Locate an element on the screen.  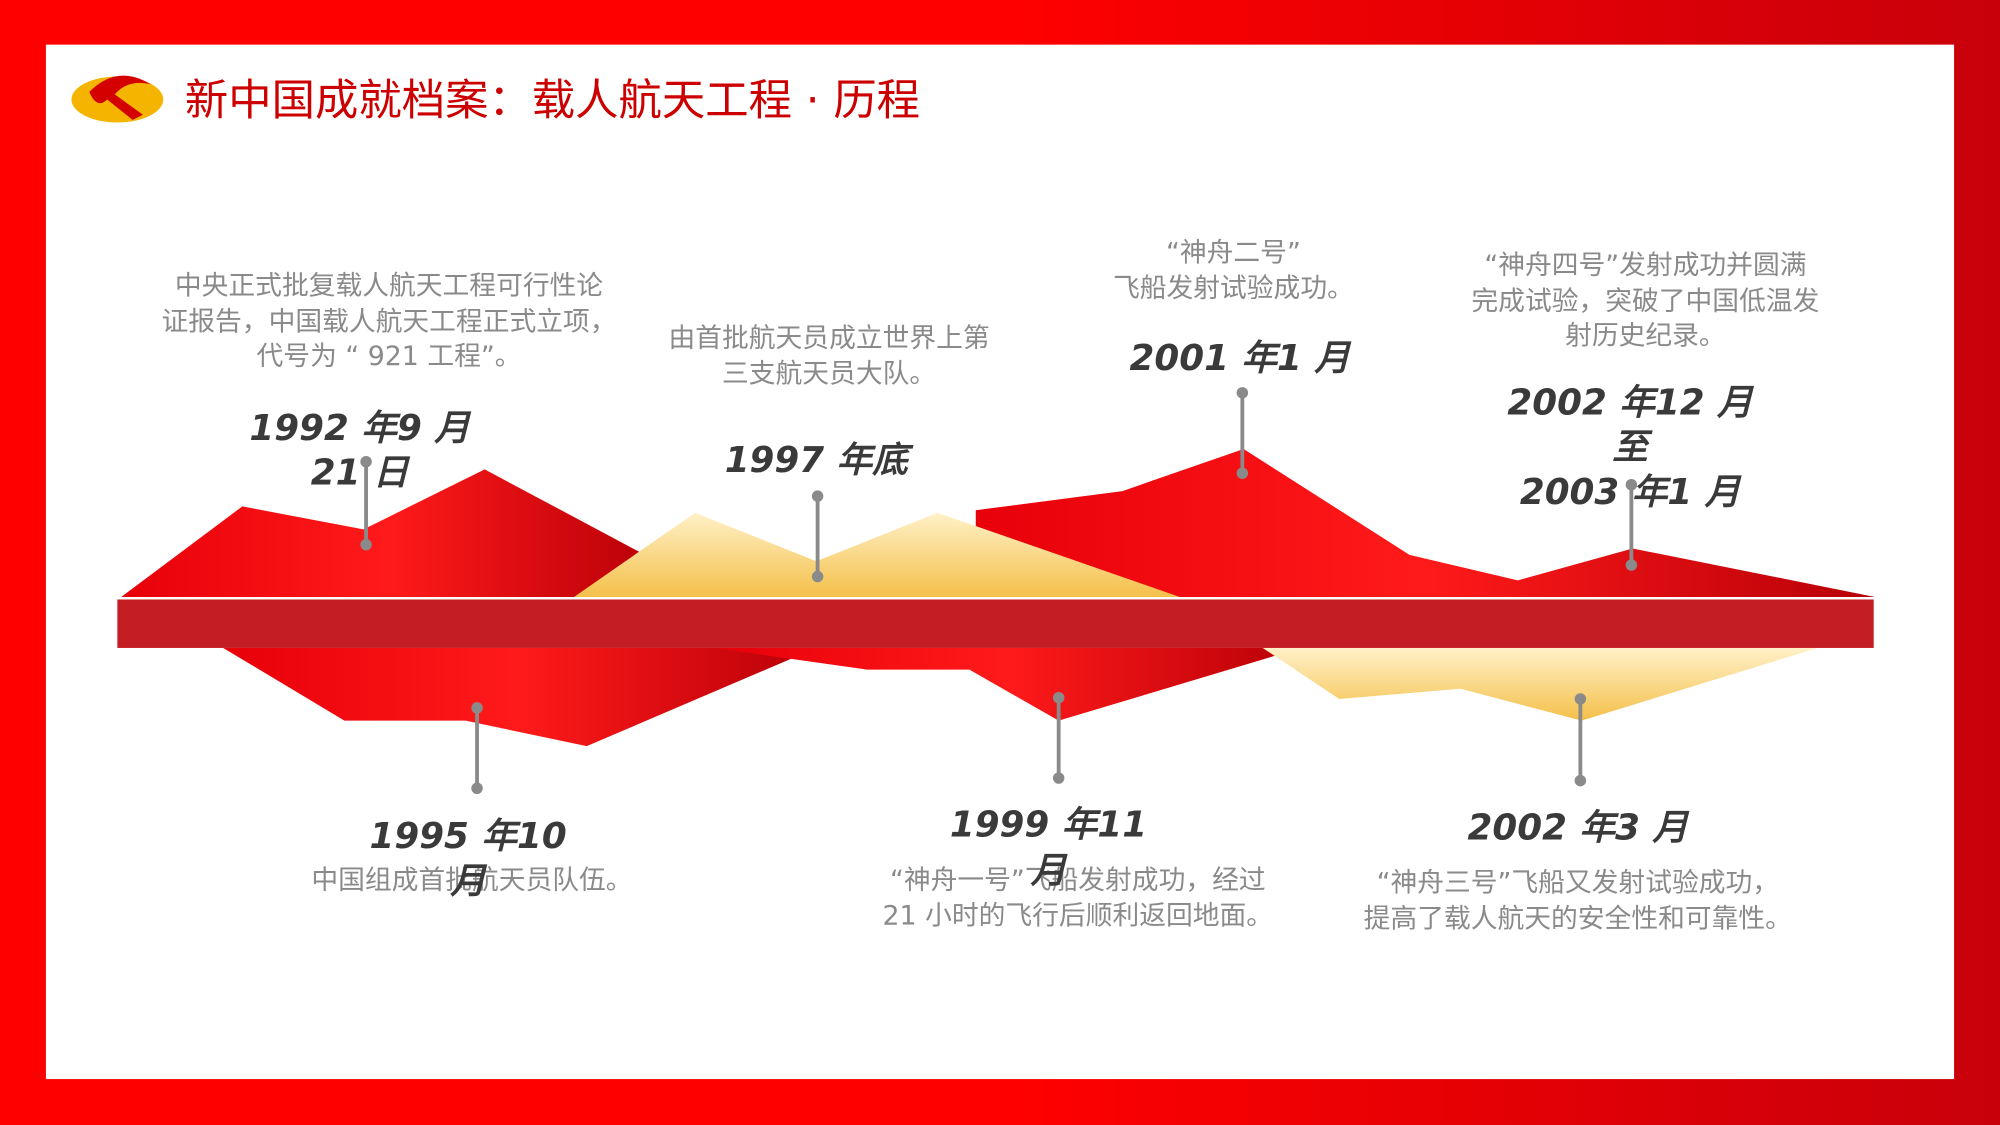
event-description: 由首批航天员成立世界上第 is located at coordinates (828, 338).